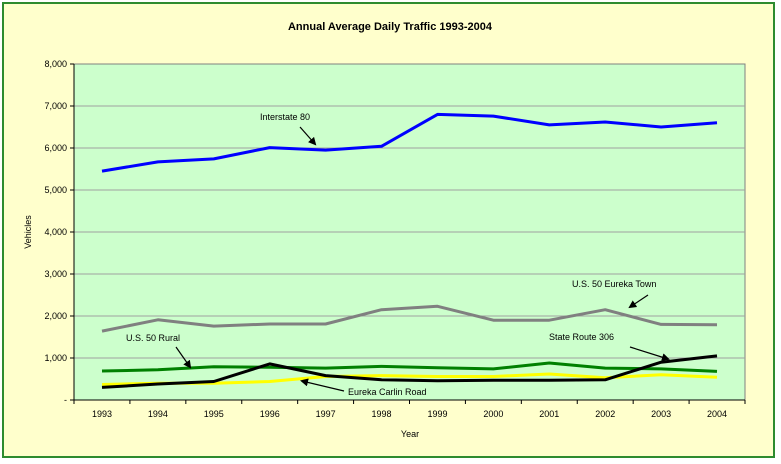 The height and width of the screenshot is (464, 781). I want to click on y-tick-label: -, so click(65, 400).